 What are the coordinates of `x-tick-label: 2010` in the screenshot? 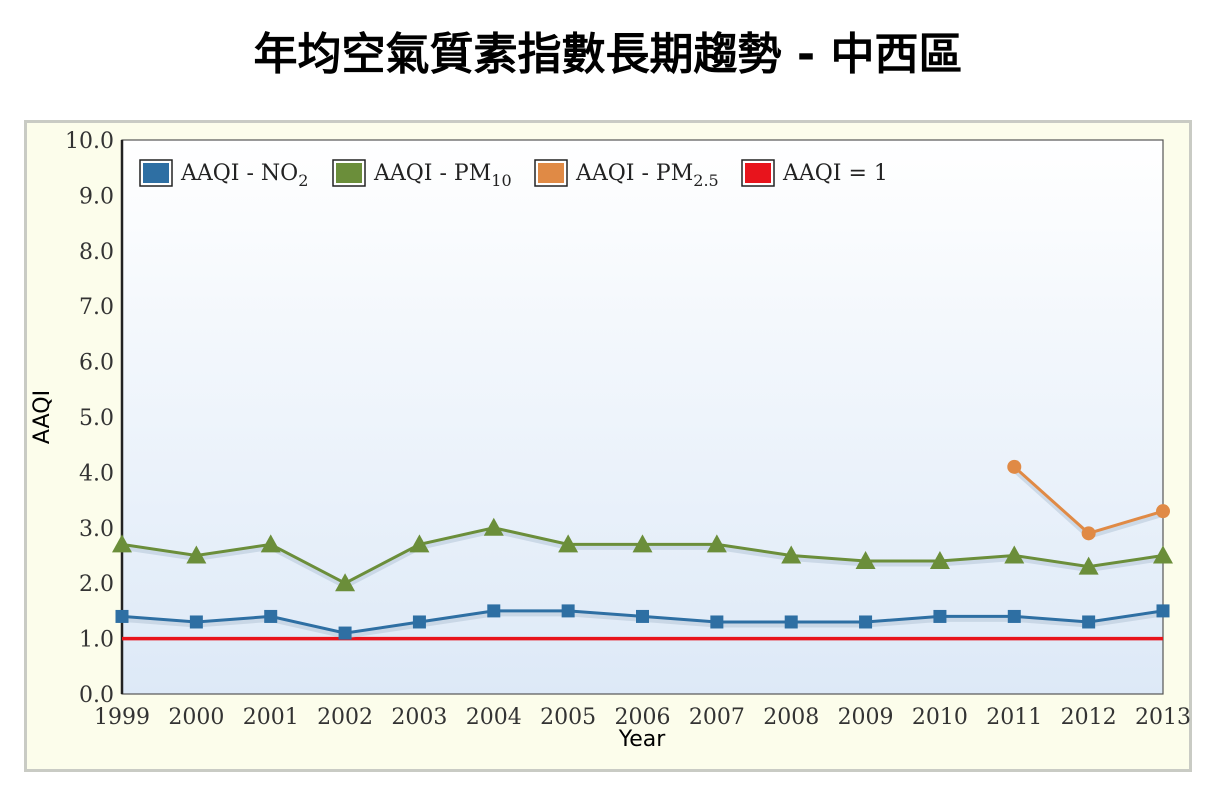 It's located at (940, 717).